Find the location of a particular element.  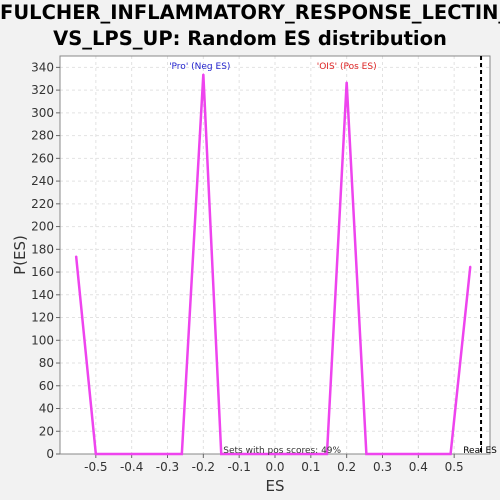

y-tick-label: 260 is located at coordinates (42, 158).